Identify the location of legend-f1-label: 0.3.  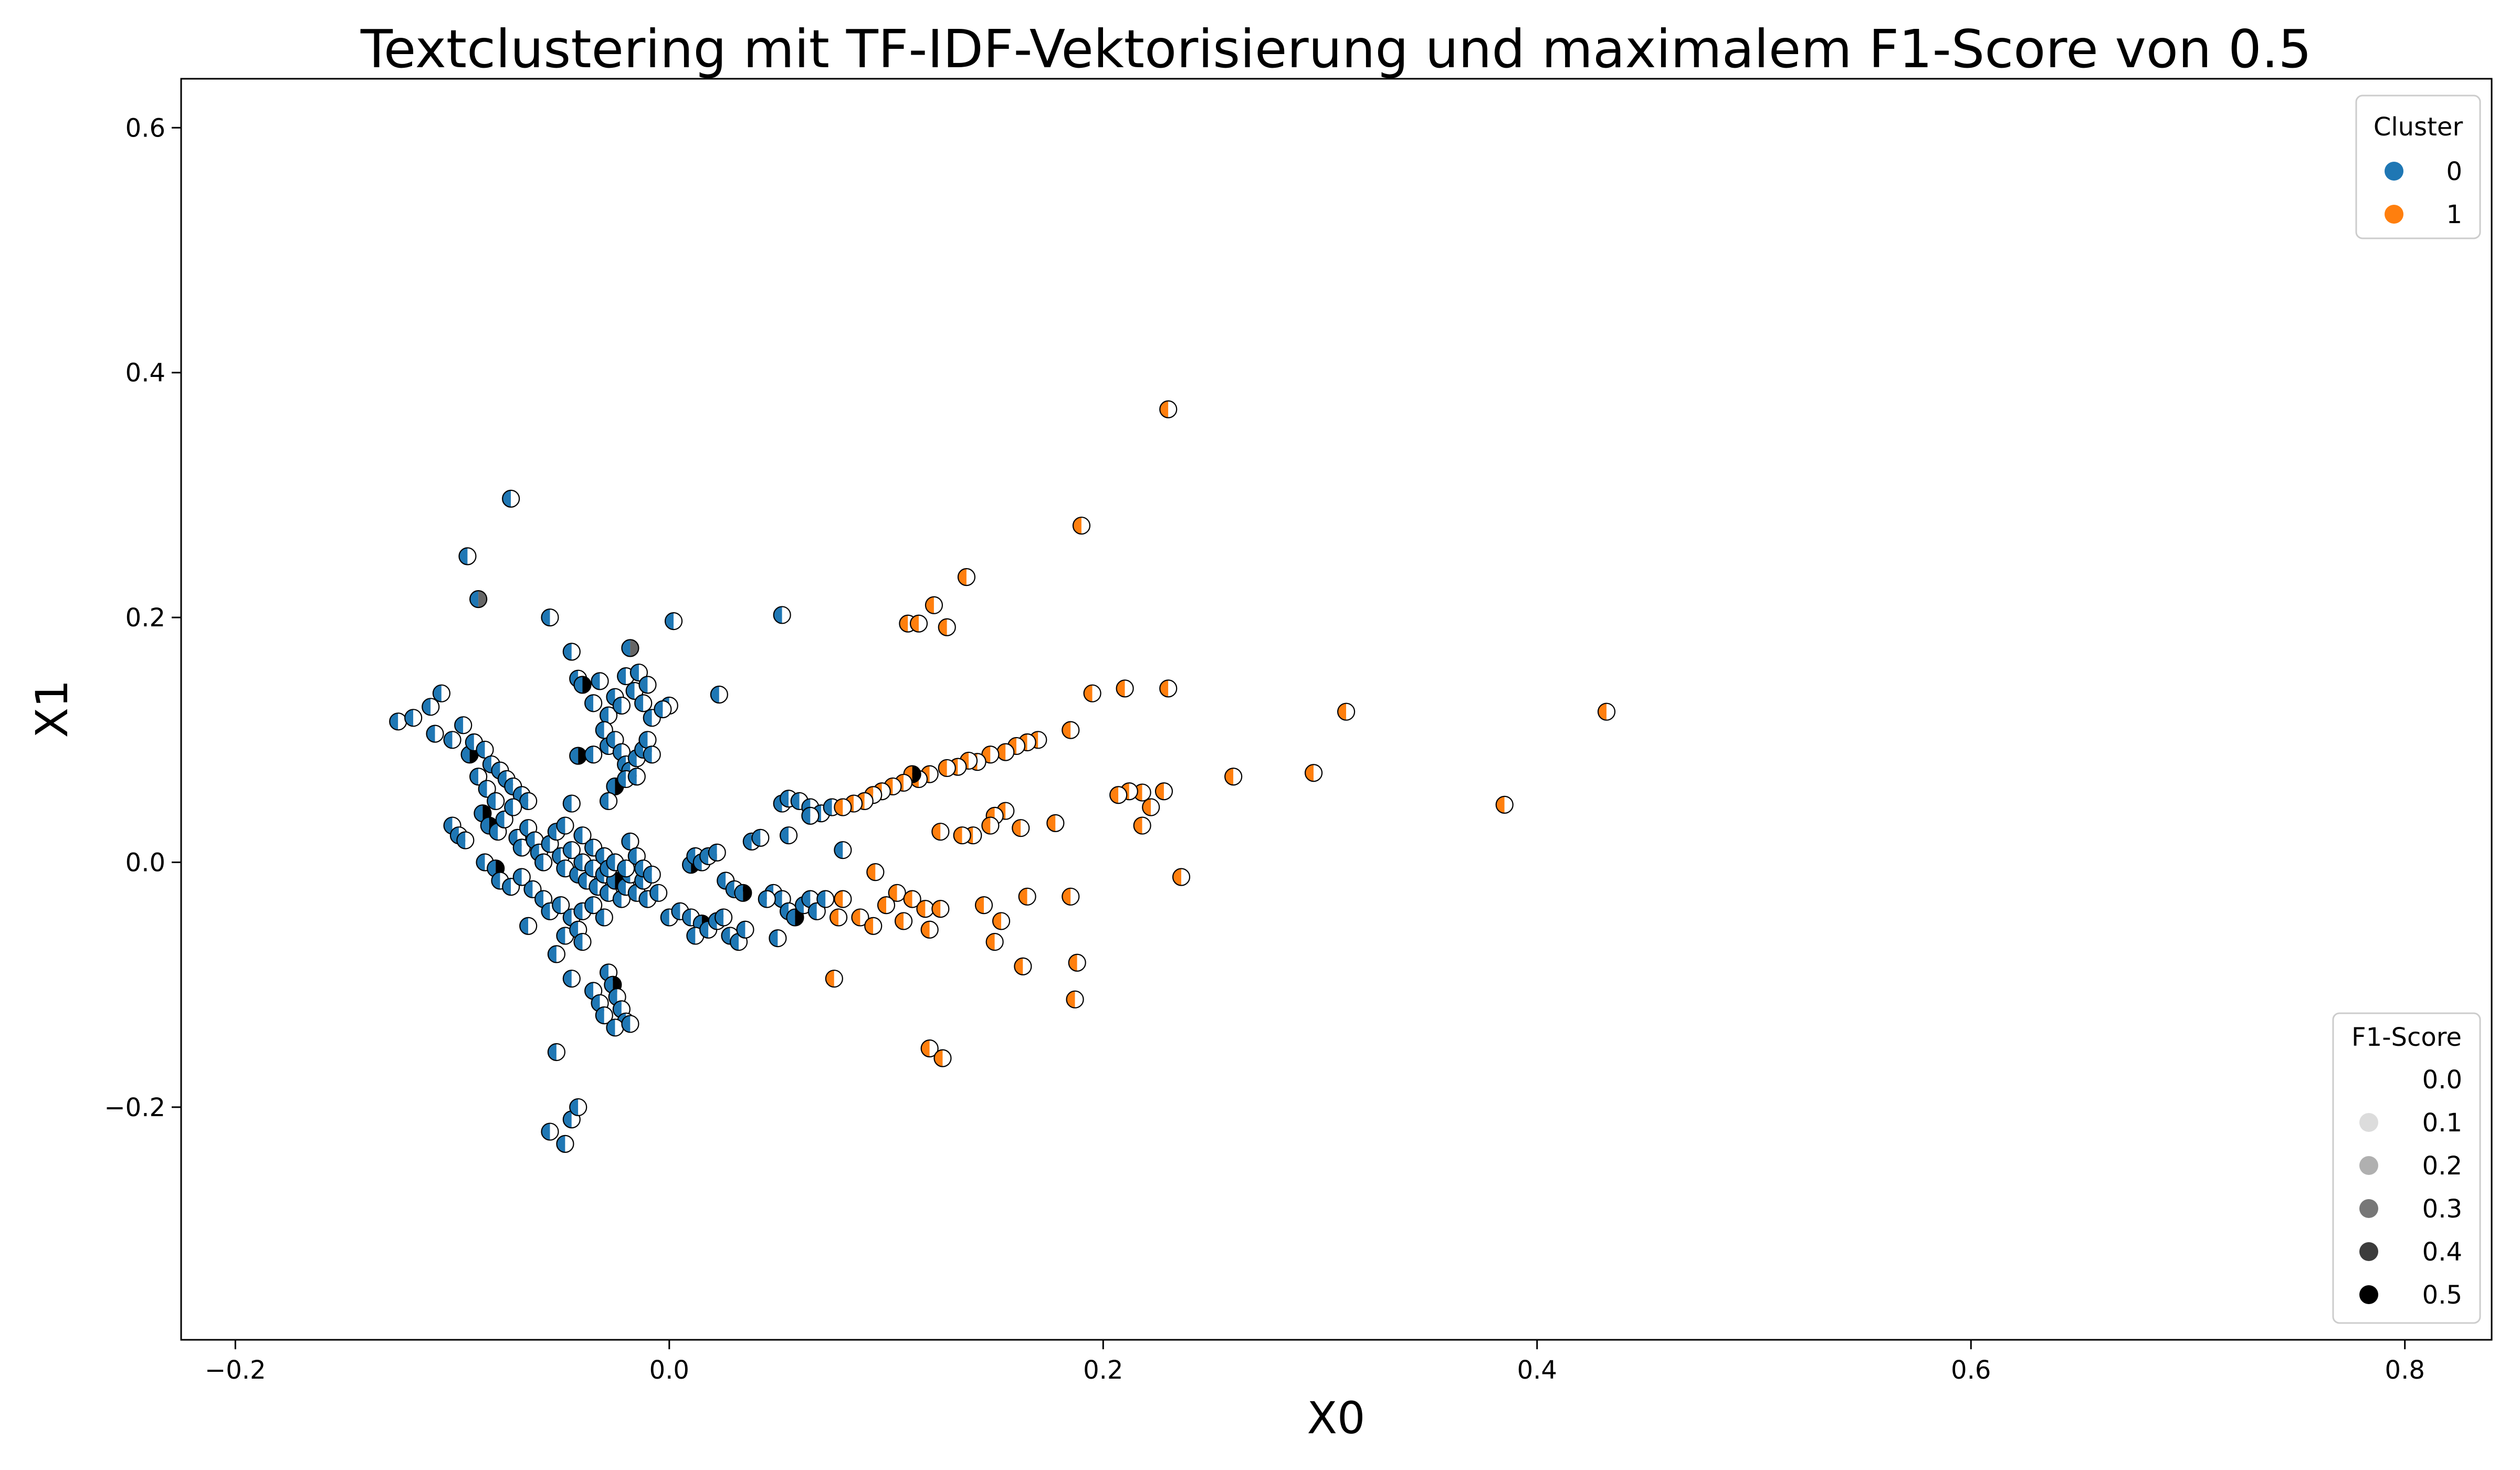
(2442, 1209).